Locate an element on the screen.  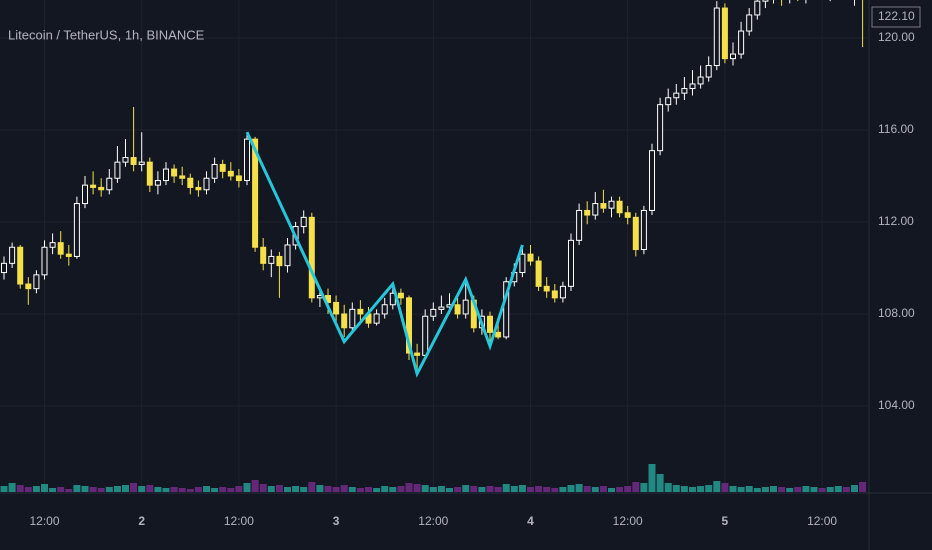
x-tick-label: 3 is located at coordinates (336, 521).